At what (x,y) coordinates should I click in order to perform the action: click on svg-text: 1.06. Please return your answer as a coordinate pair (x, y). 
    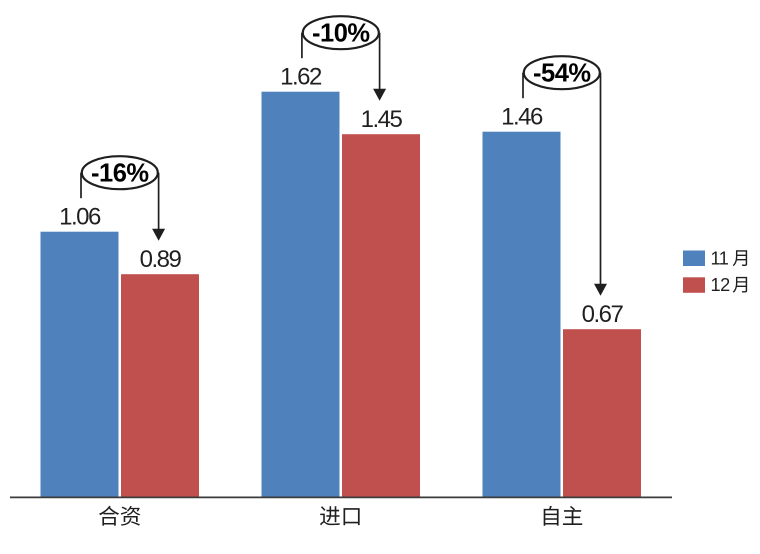
    Looking at the image, I should click on (80, 216).